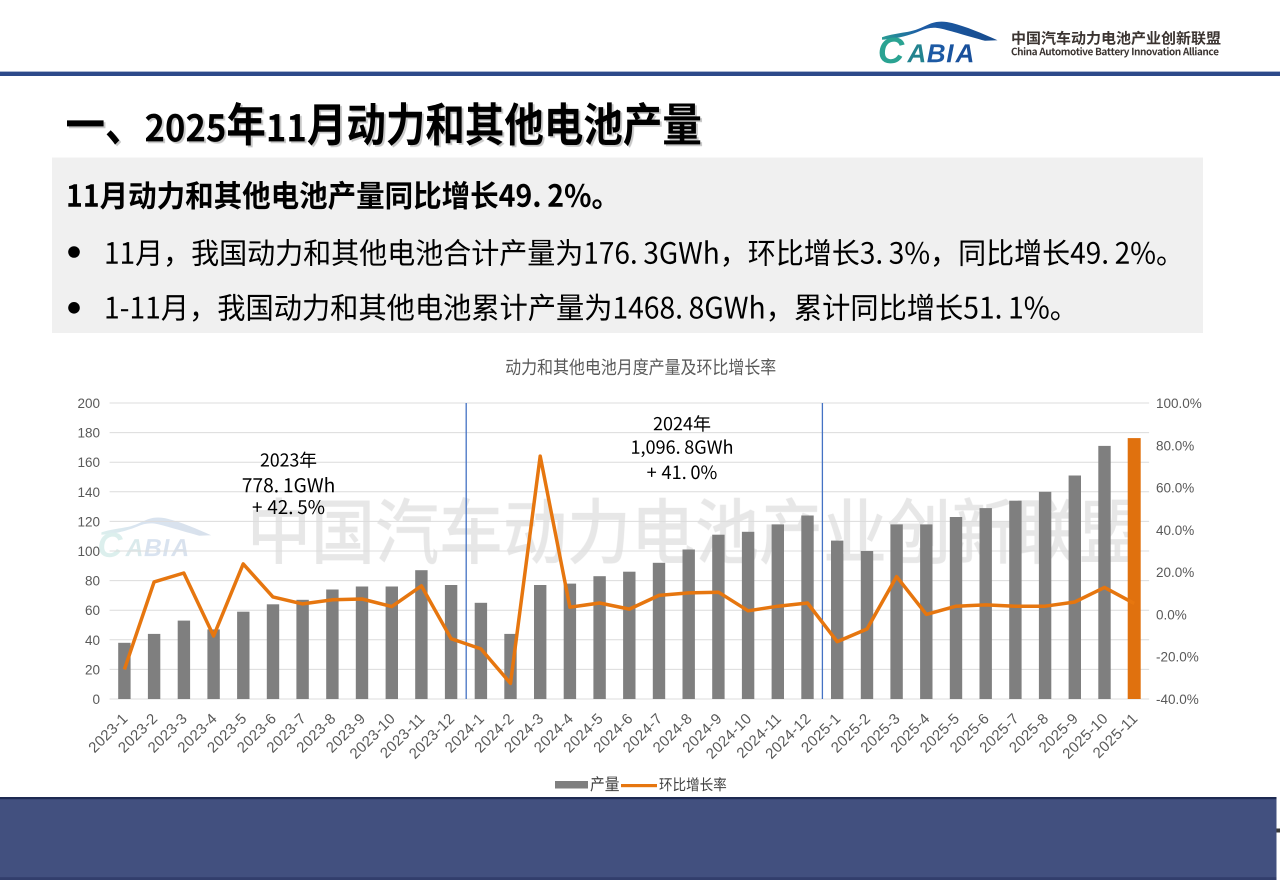 This screenshot has width=1280, height=888. Describe the element at coordinates (96, 699) in the screenshot. I see `svg-text: 0` at that location.